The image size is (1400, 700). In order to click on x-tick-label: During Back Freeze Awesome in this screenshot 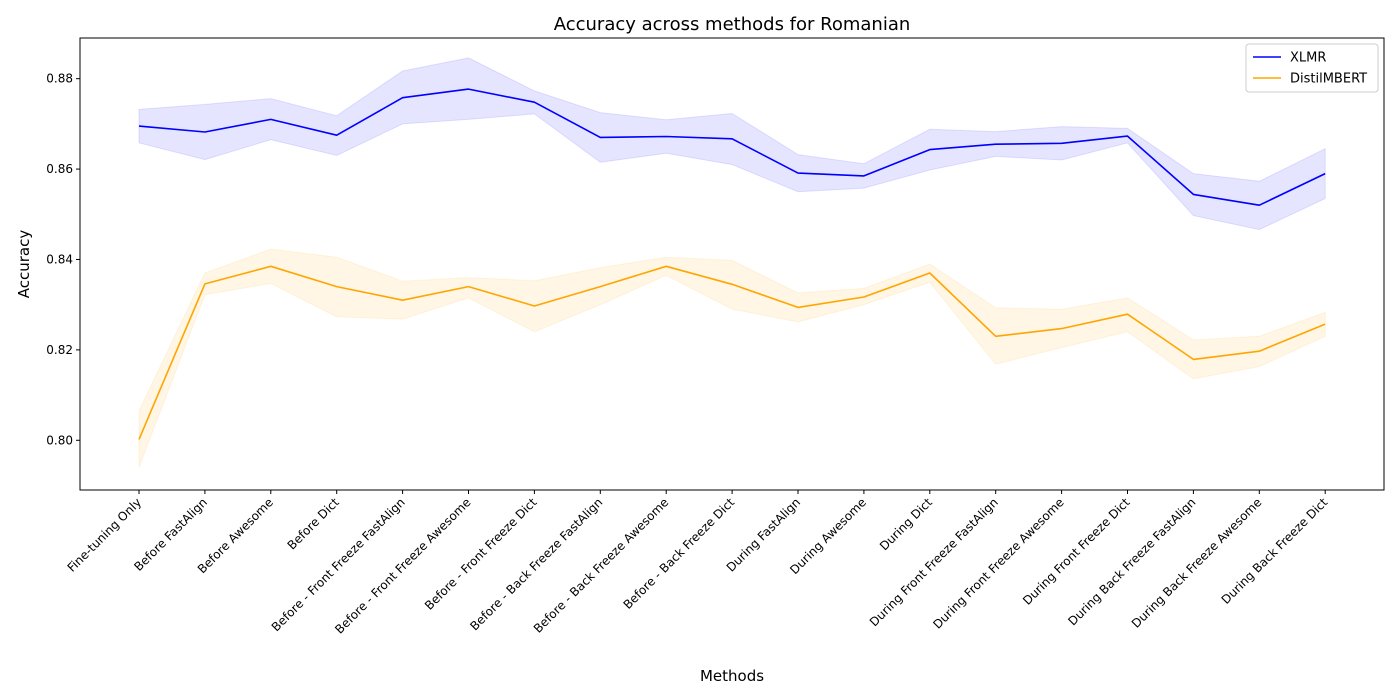, I will do `click(1197, 563)`.